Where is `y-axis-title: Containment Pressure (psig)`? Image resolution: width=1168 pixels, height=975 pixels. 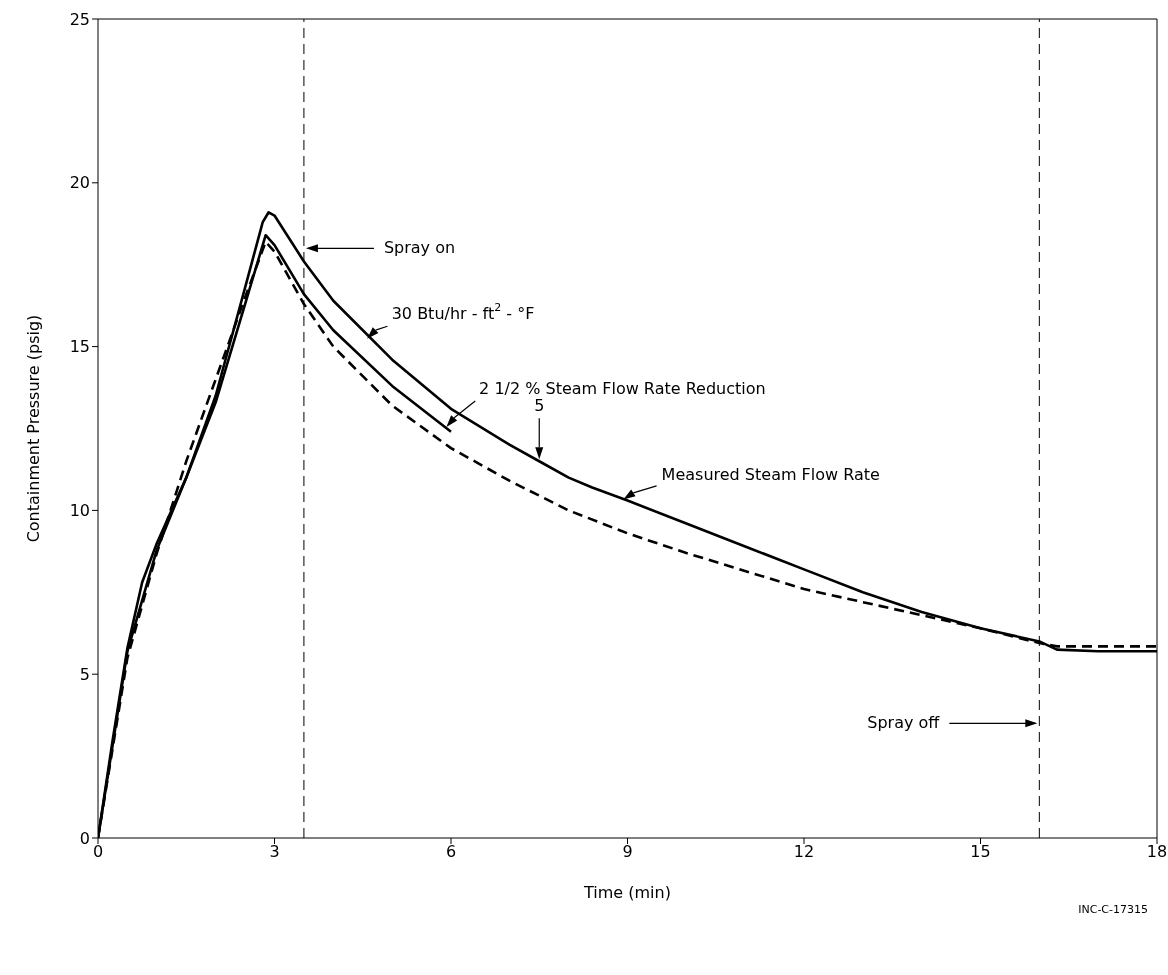 y-axis-title: Containment Pressure (psig) is located at coordinates (33, 428).